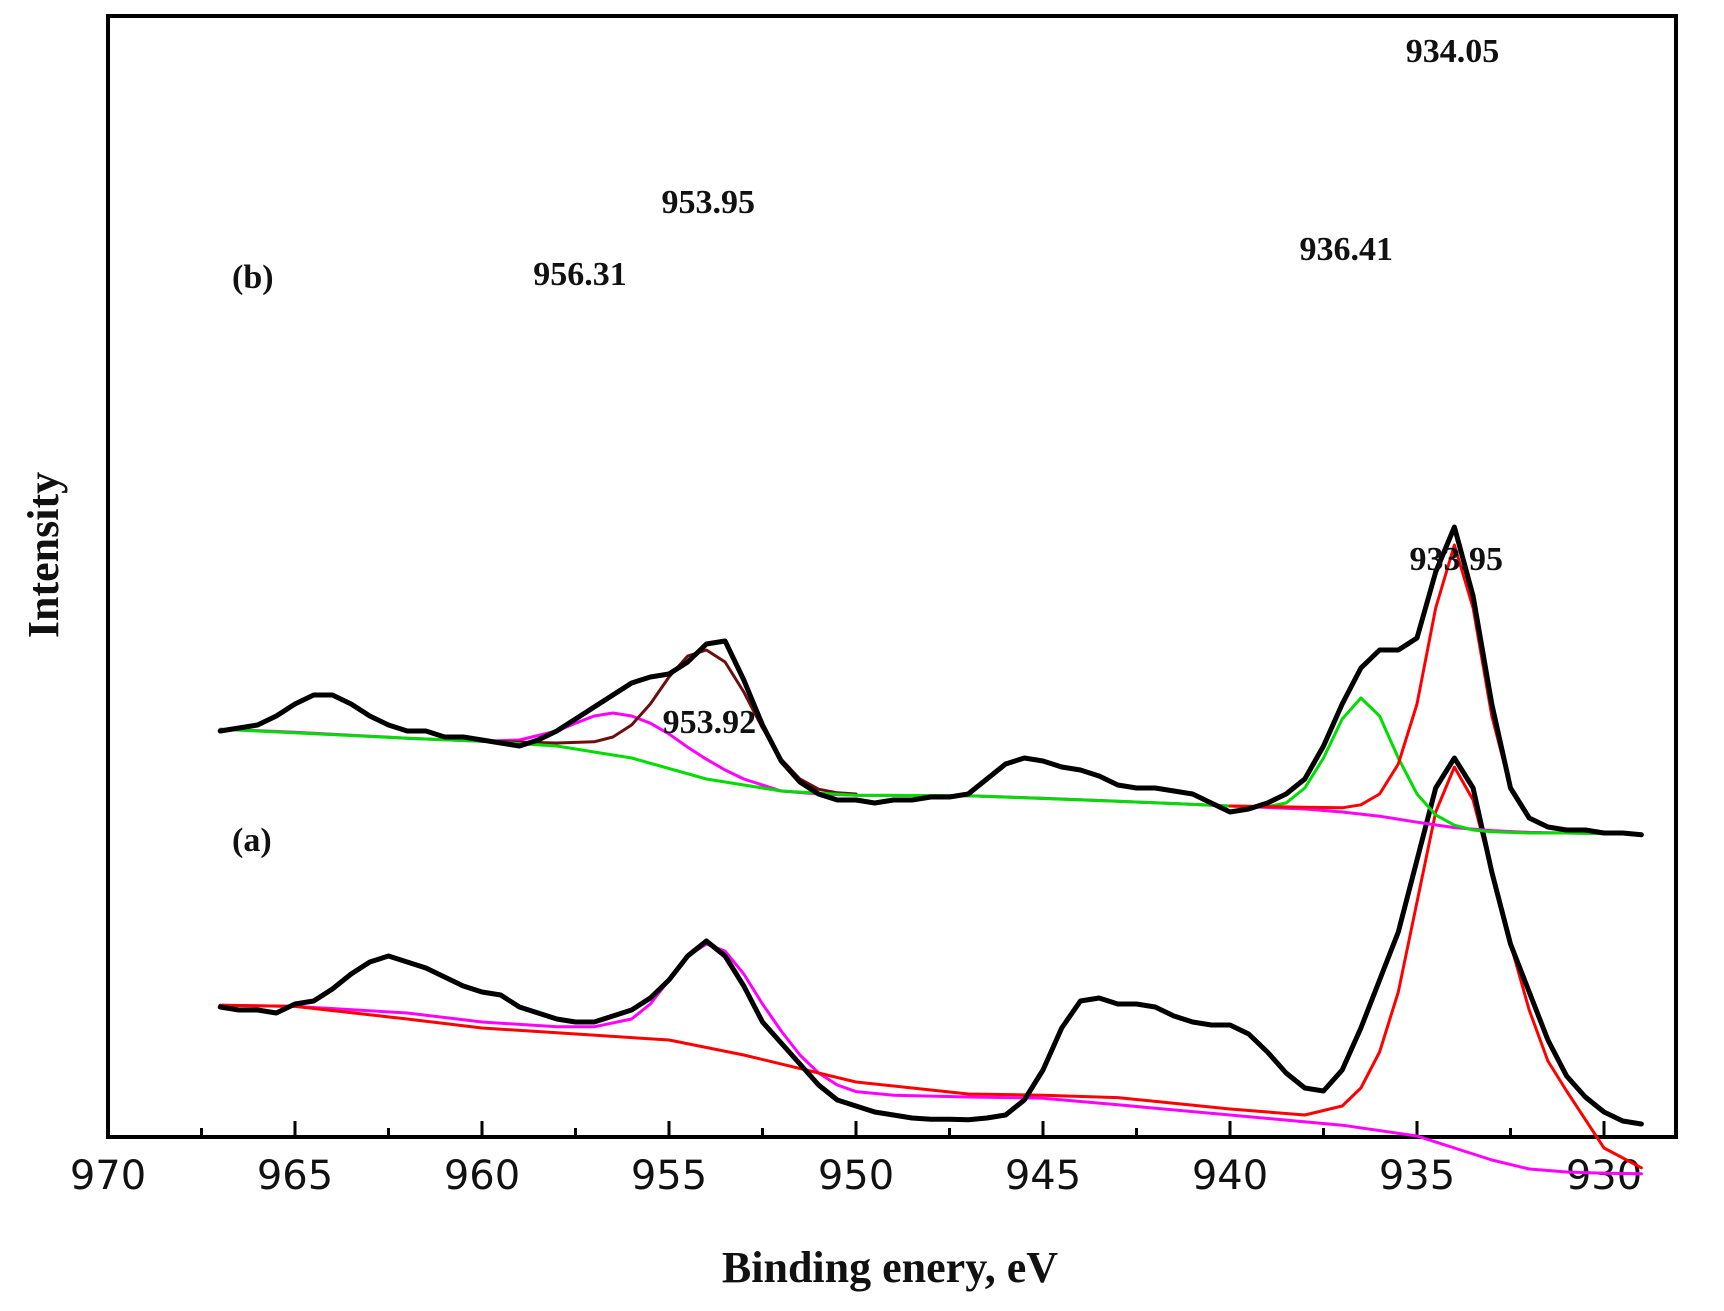  I want to click on peak-label: 953.92, so click(710, 722).